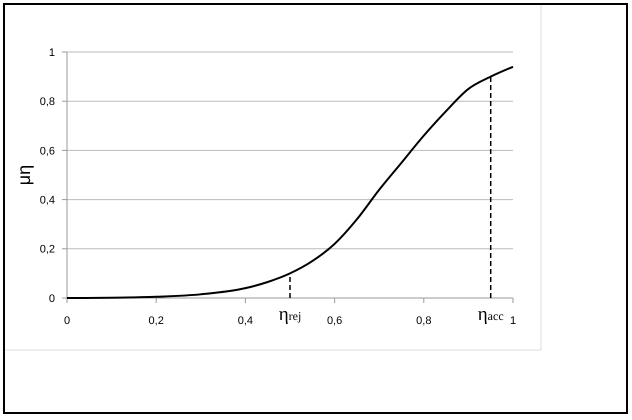 This screenshot has width=632, height=420. I want to click on y-axis-title: μη, so click(24, 175).